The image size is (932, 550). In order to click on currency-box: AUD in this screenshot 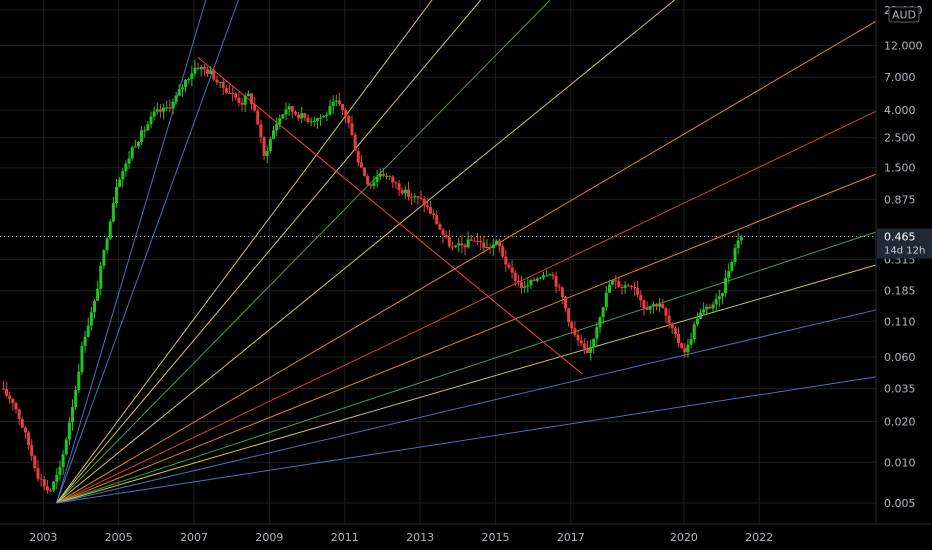, I will do `click(904, 14)`.